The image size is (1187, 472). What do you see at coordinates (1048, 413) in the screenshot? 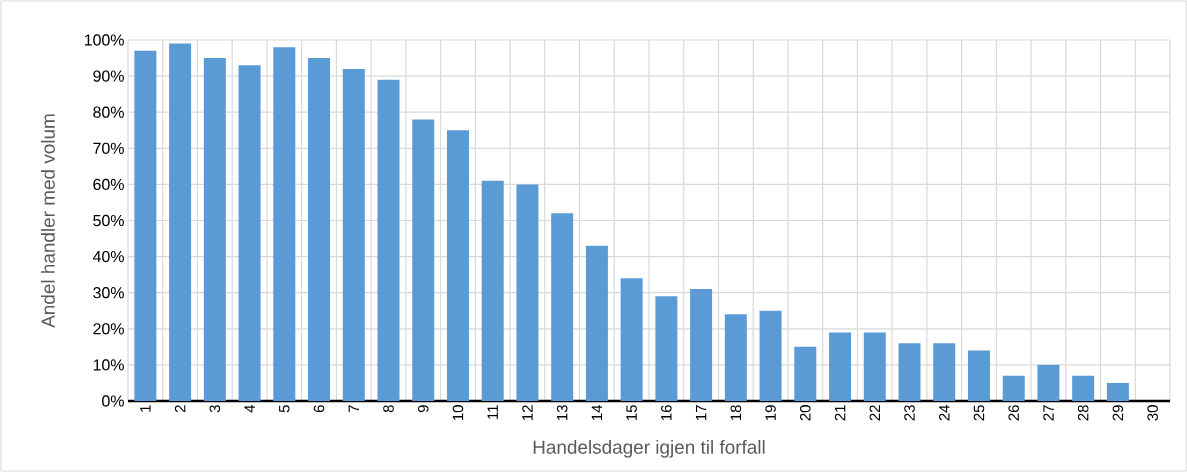
I see `x-tick-label: 27` at bounding box center [1048, 413].